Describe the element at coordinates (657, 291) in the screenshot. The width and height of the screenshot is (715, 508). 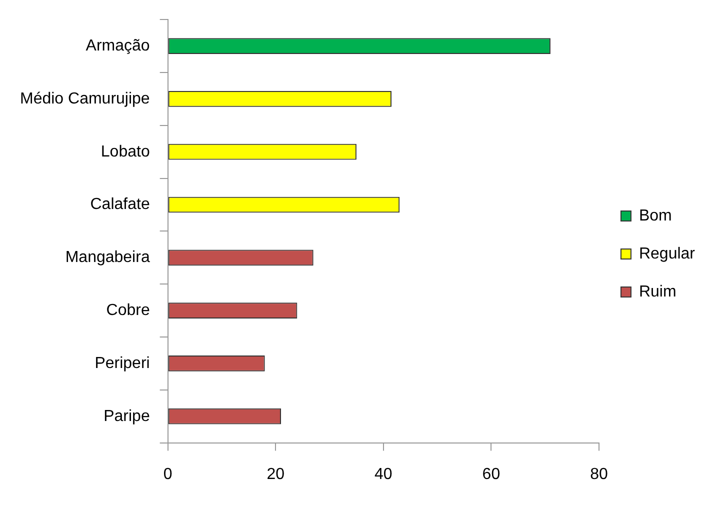
I see `legend-label: Ruim` at that location.